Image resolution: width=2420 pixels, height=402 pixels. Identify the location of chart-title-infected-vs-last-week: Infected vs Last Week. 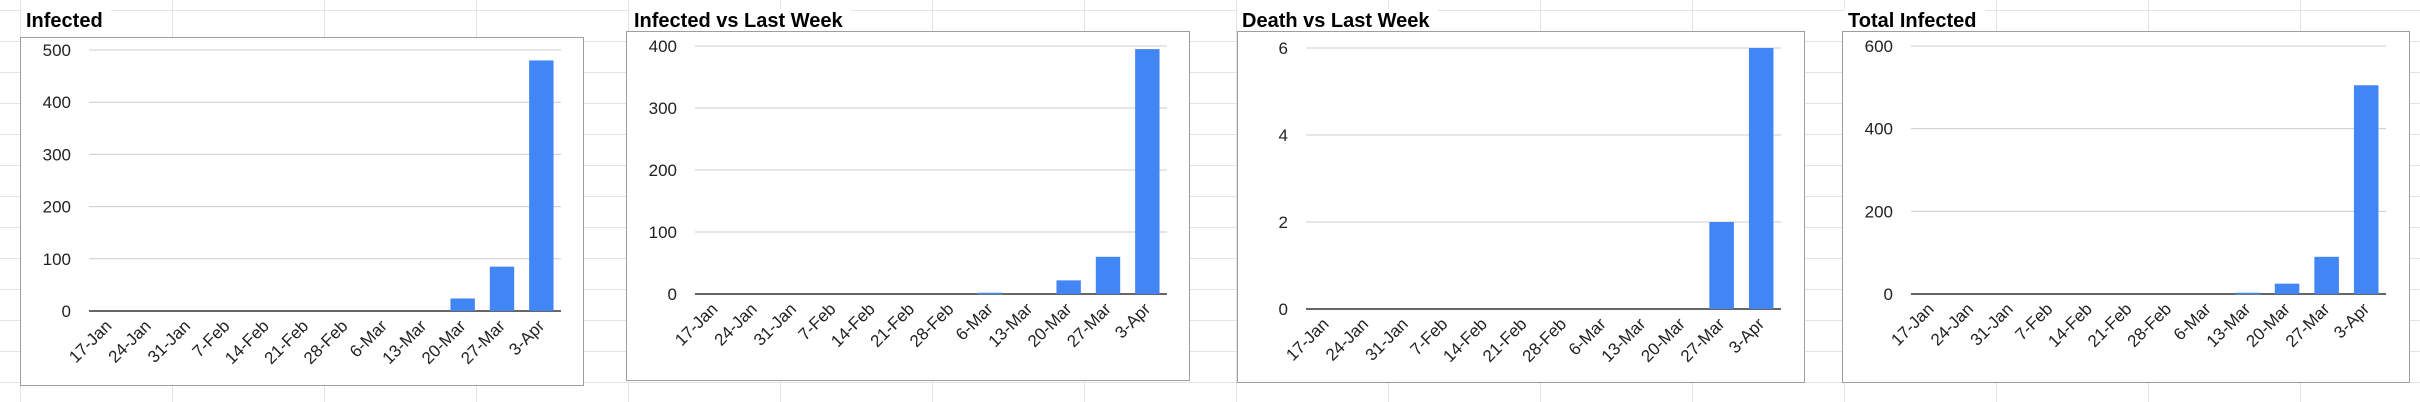
(740, 21).